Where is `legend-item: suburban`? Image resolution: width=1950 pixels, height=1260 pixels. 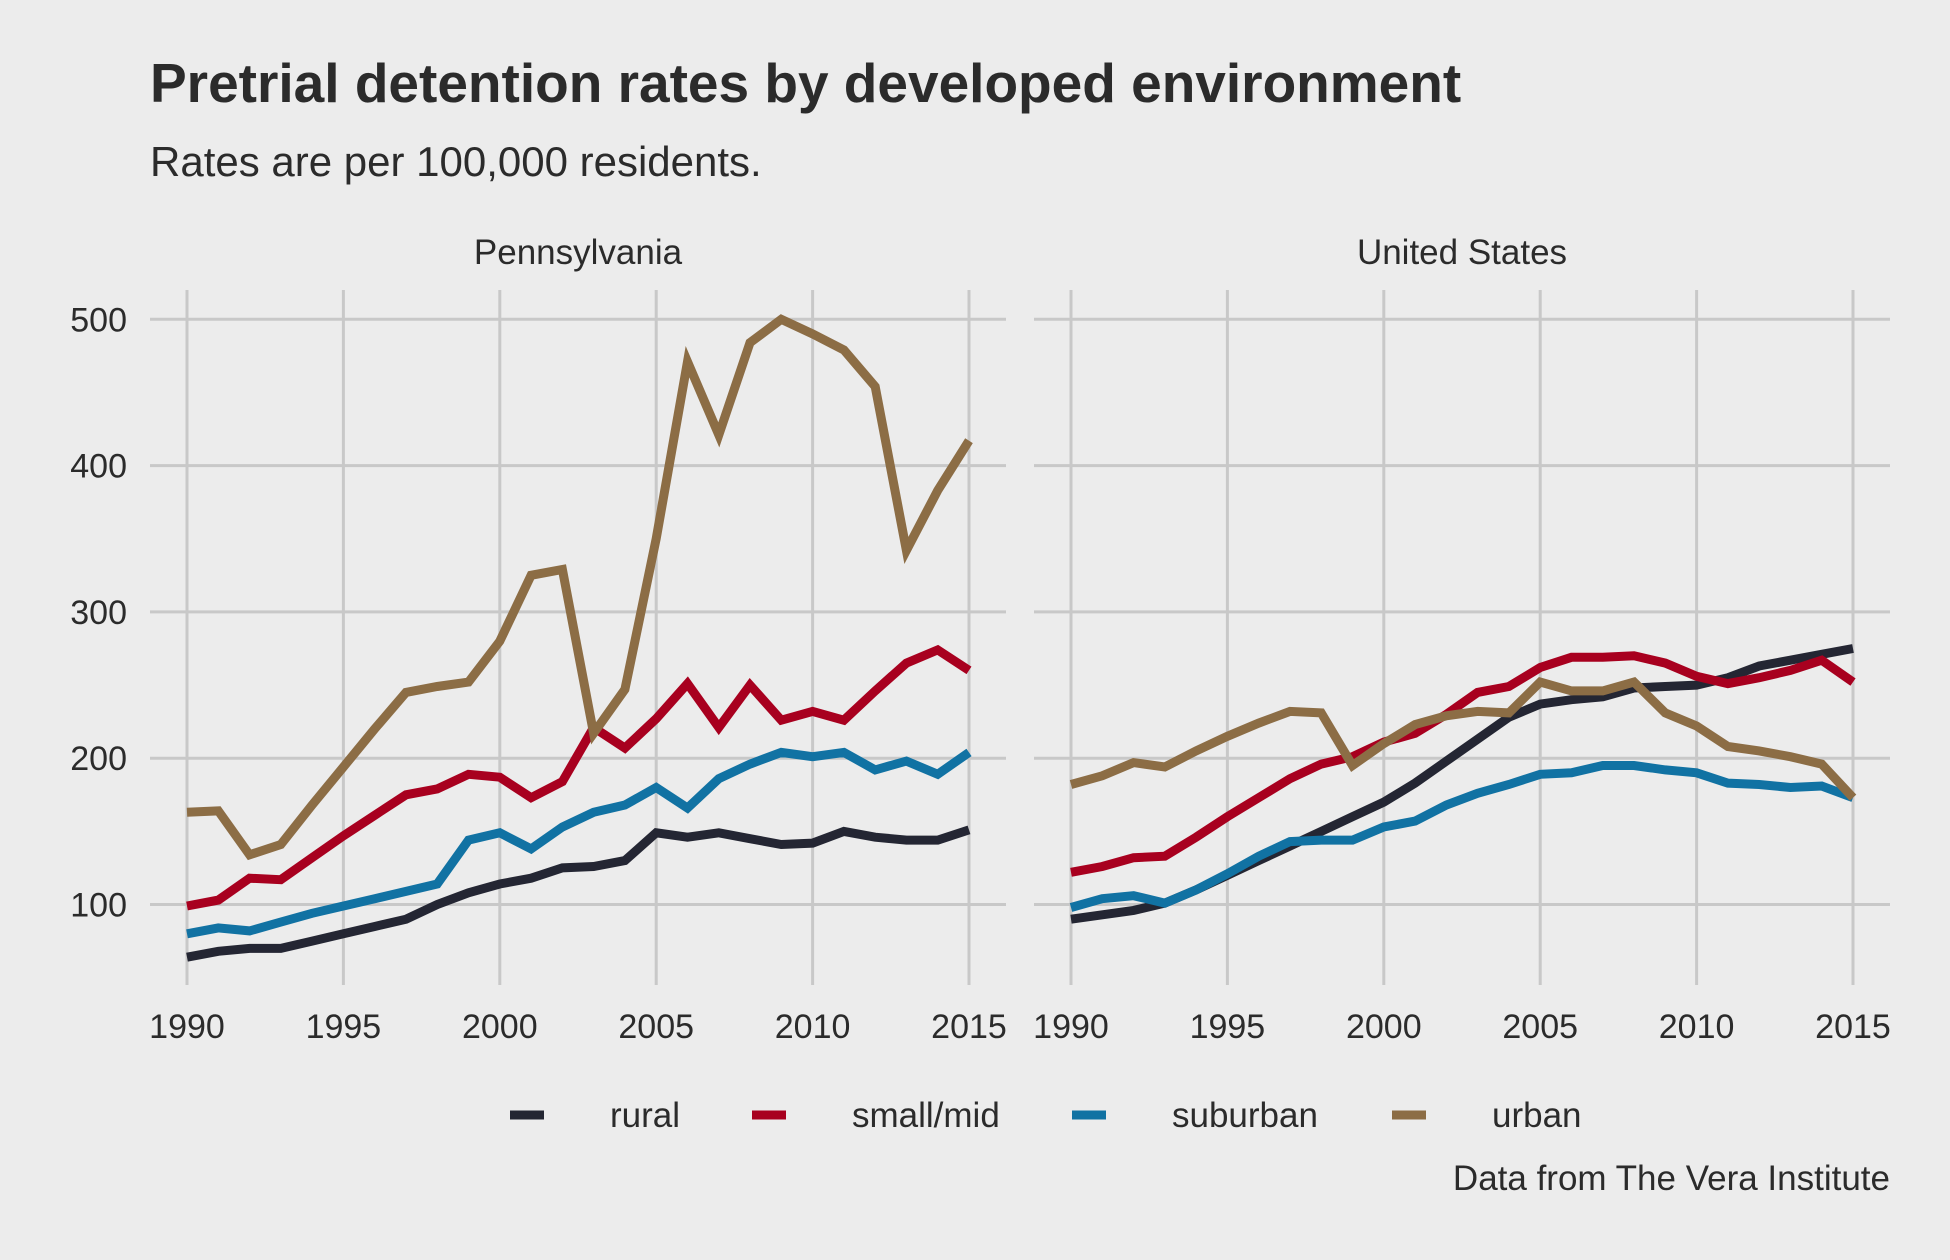 legend-item: suburban is located at coordinates (1195, 1115).